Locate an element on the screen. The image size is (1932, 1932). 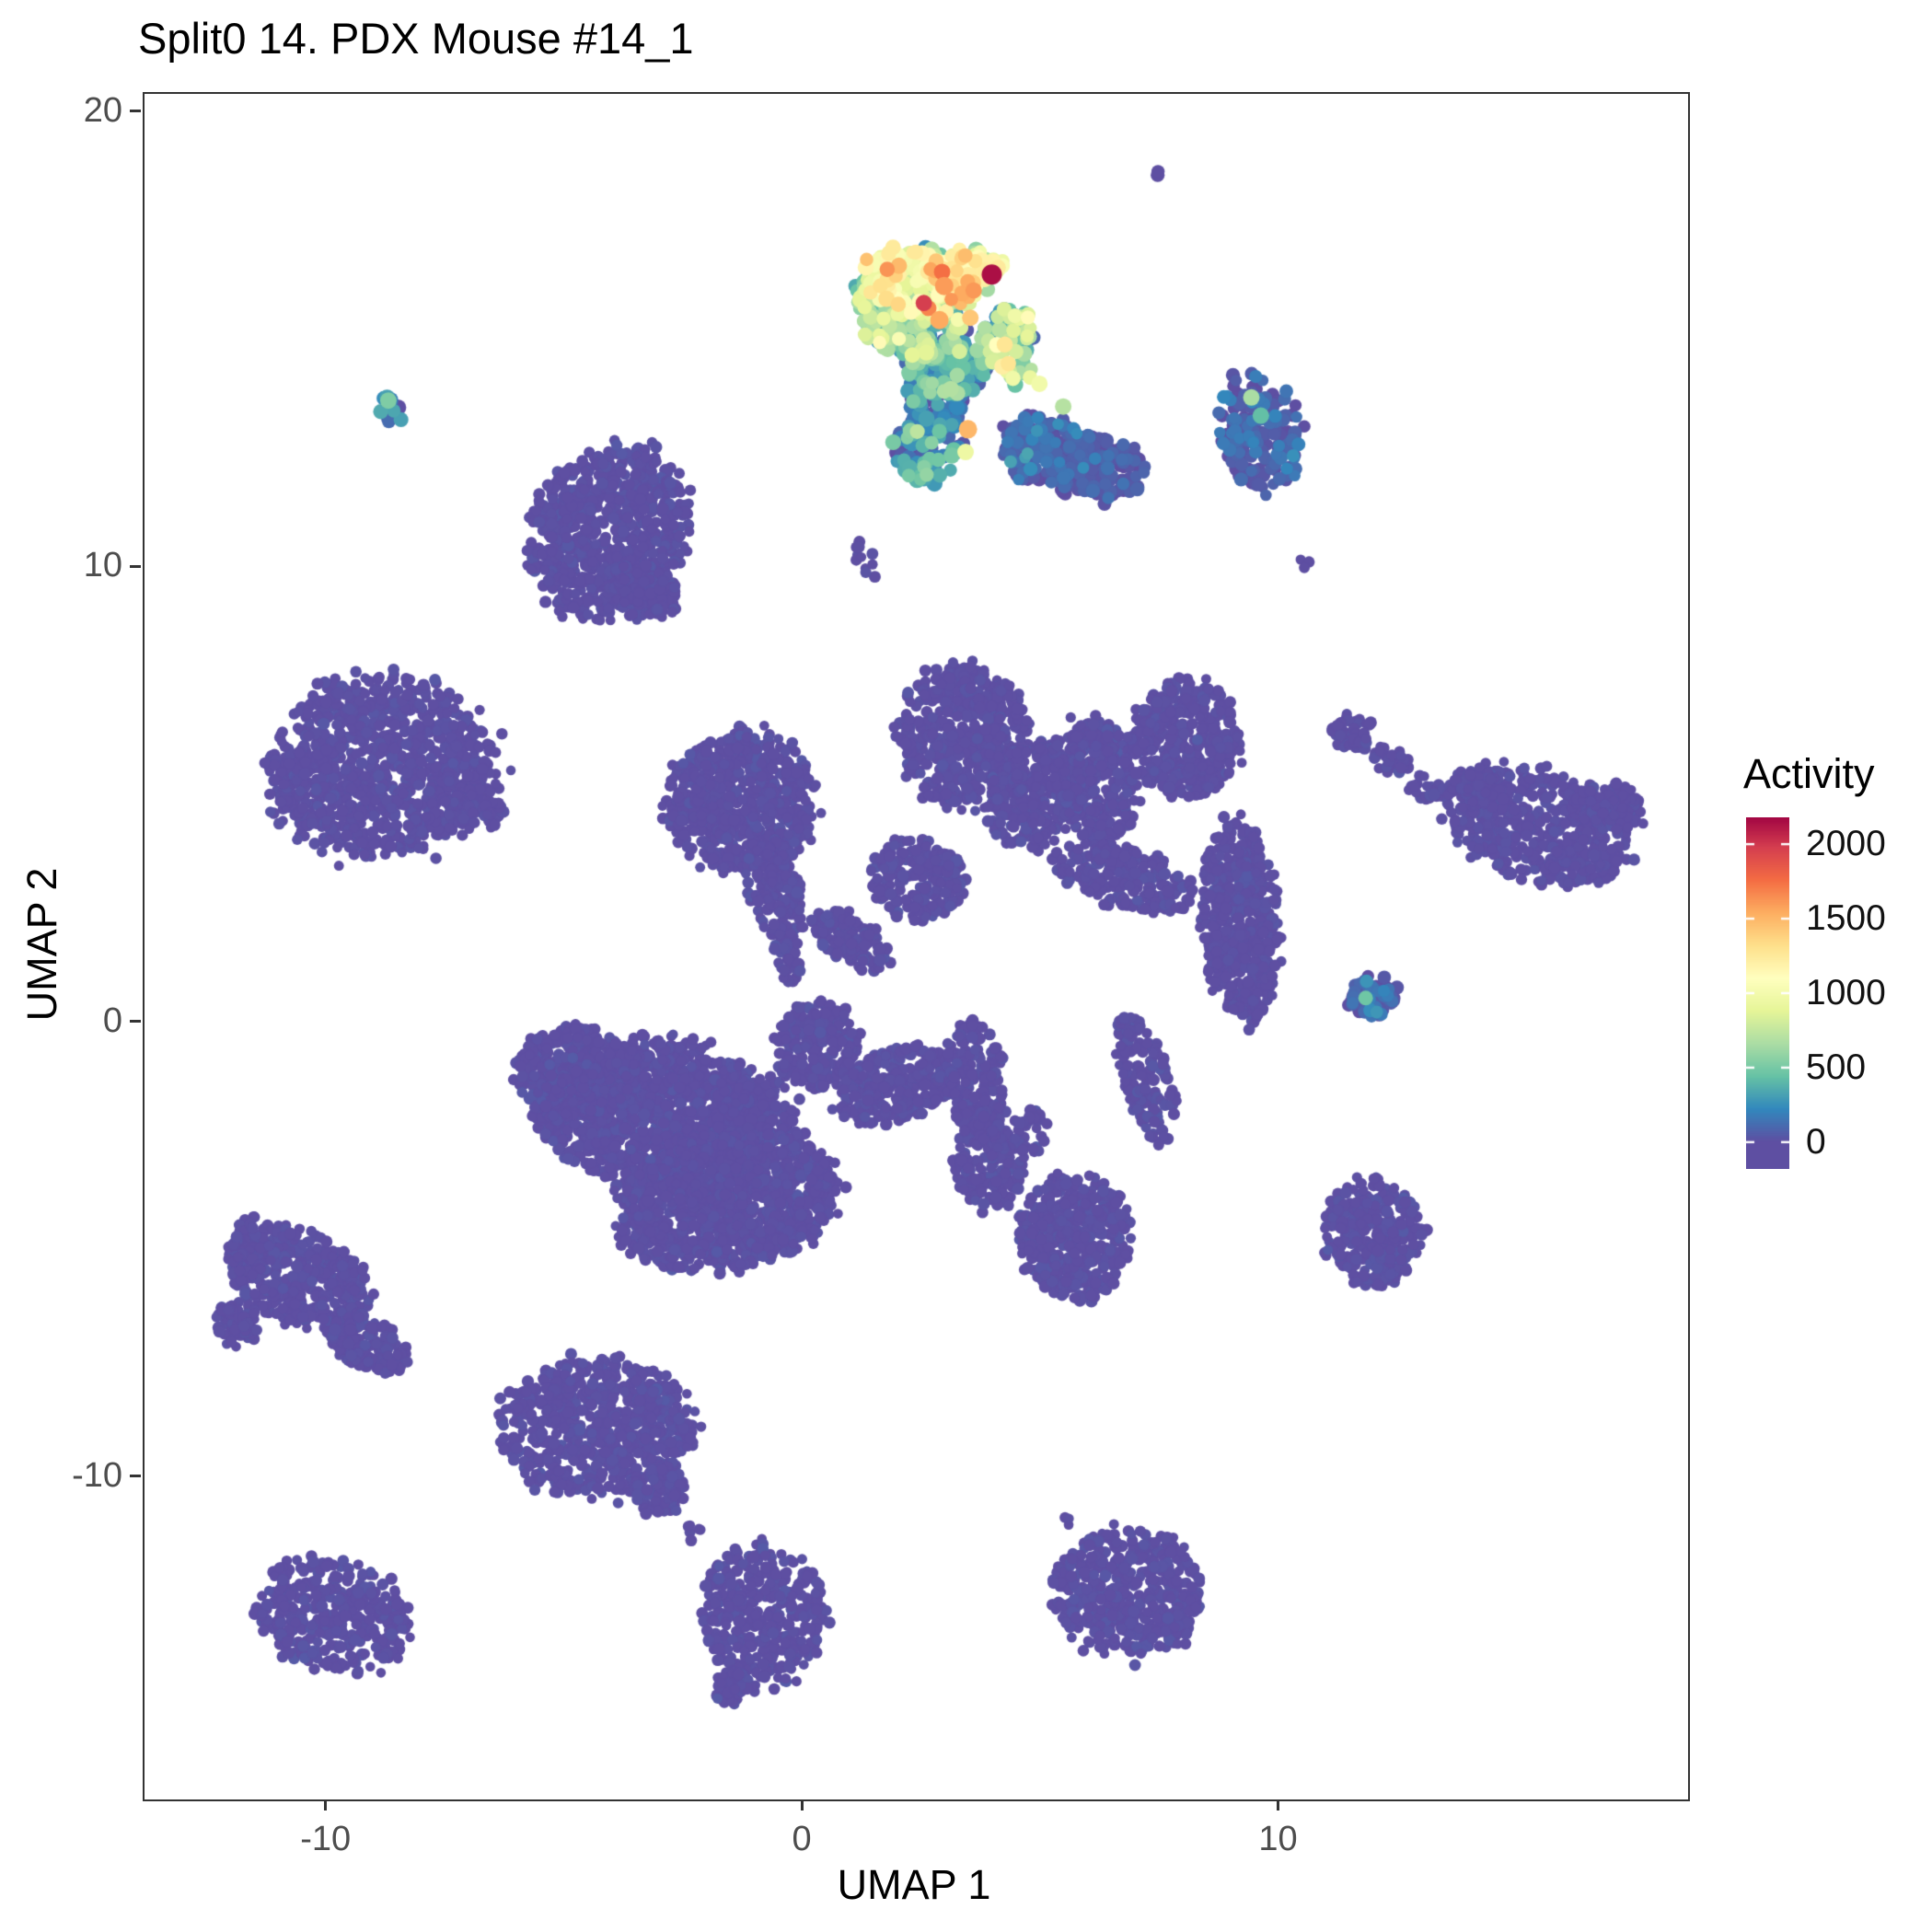
x-tick-label: 0 is located at coordinates (802, 1839).